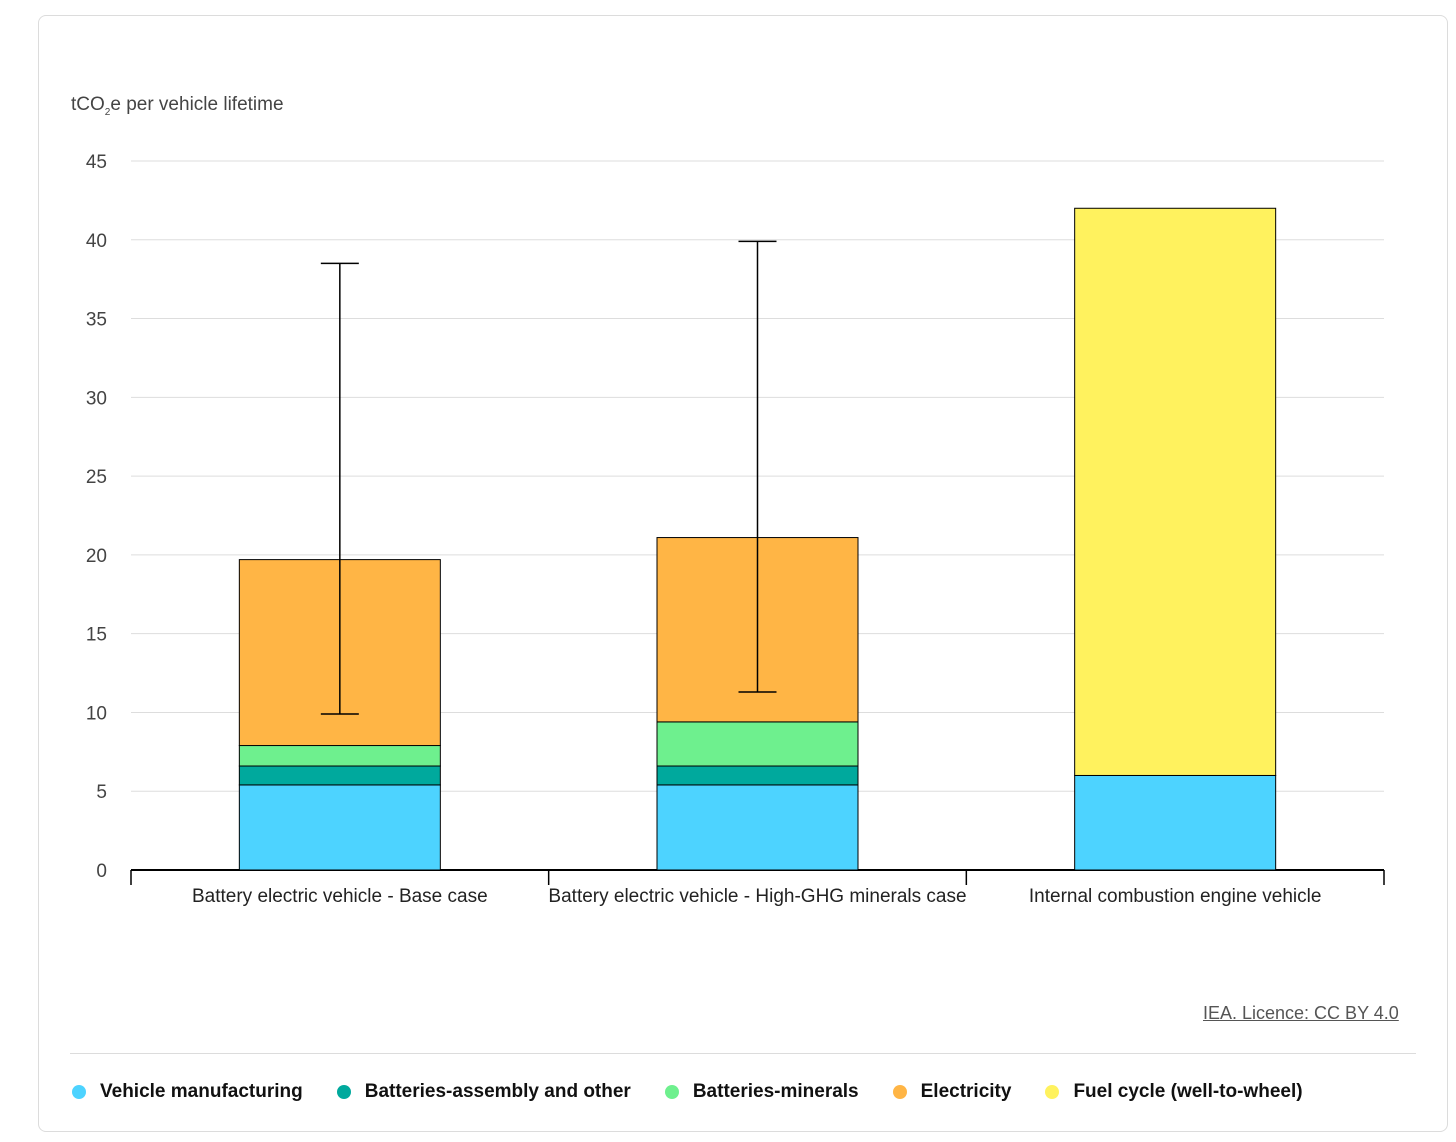 This screenshot has width=1456, height=1142. I want to click on legend-item: Electricity, so click(952, 1092).